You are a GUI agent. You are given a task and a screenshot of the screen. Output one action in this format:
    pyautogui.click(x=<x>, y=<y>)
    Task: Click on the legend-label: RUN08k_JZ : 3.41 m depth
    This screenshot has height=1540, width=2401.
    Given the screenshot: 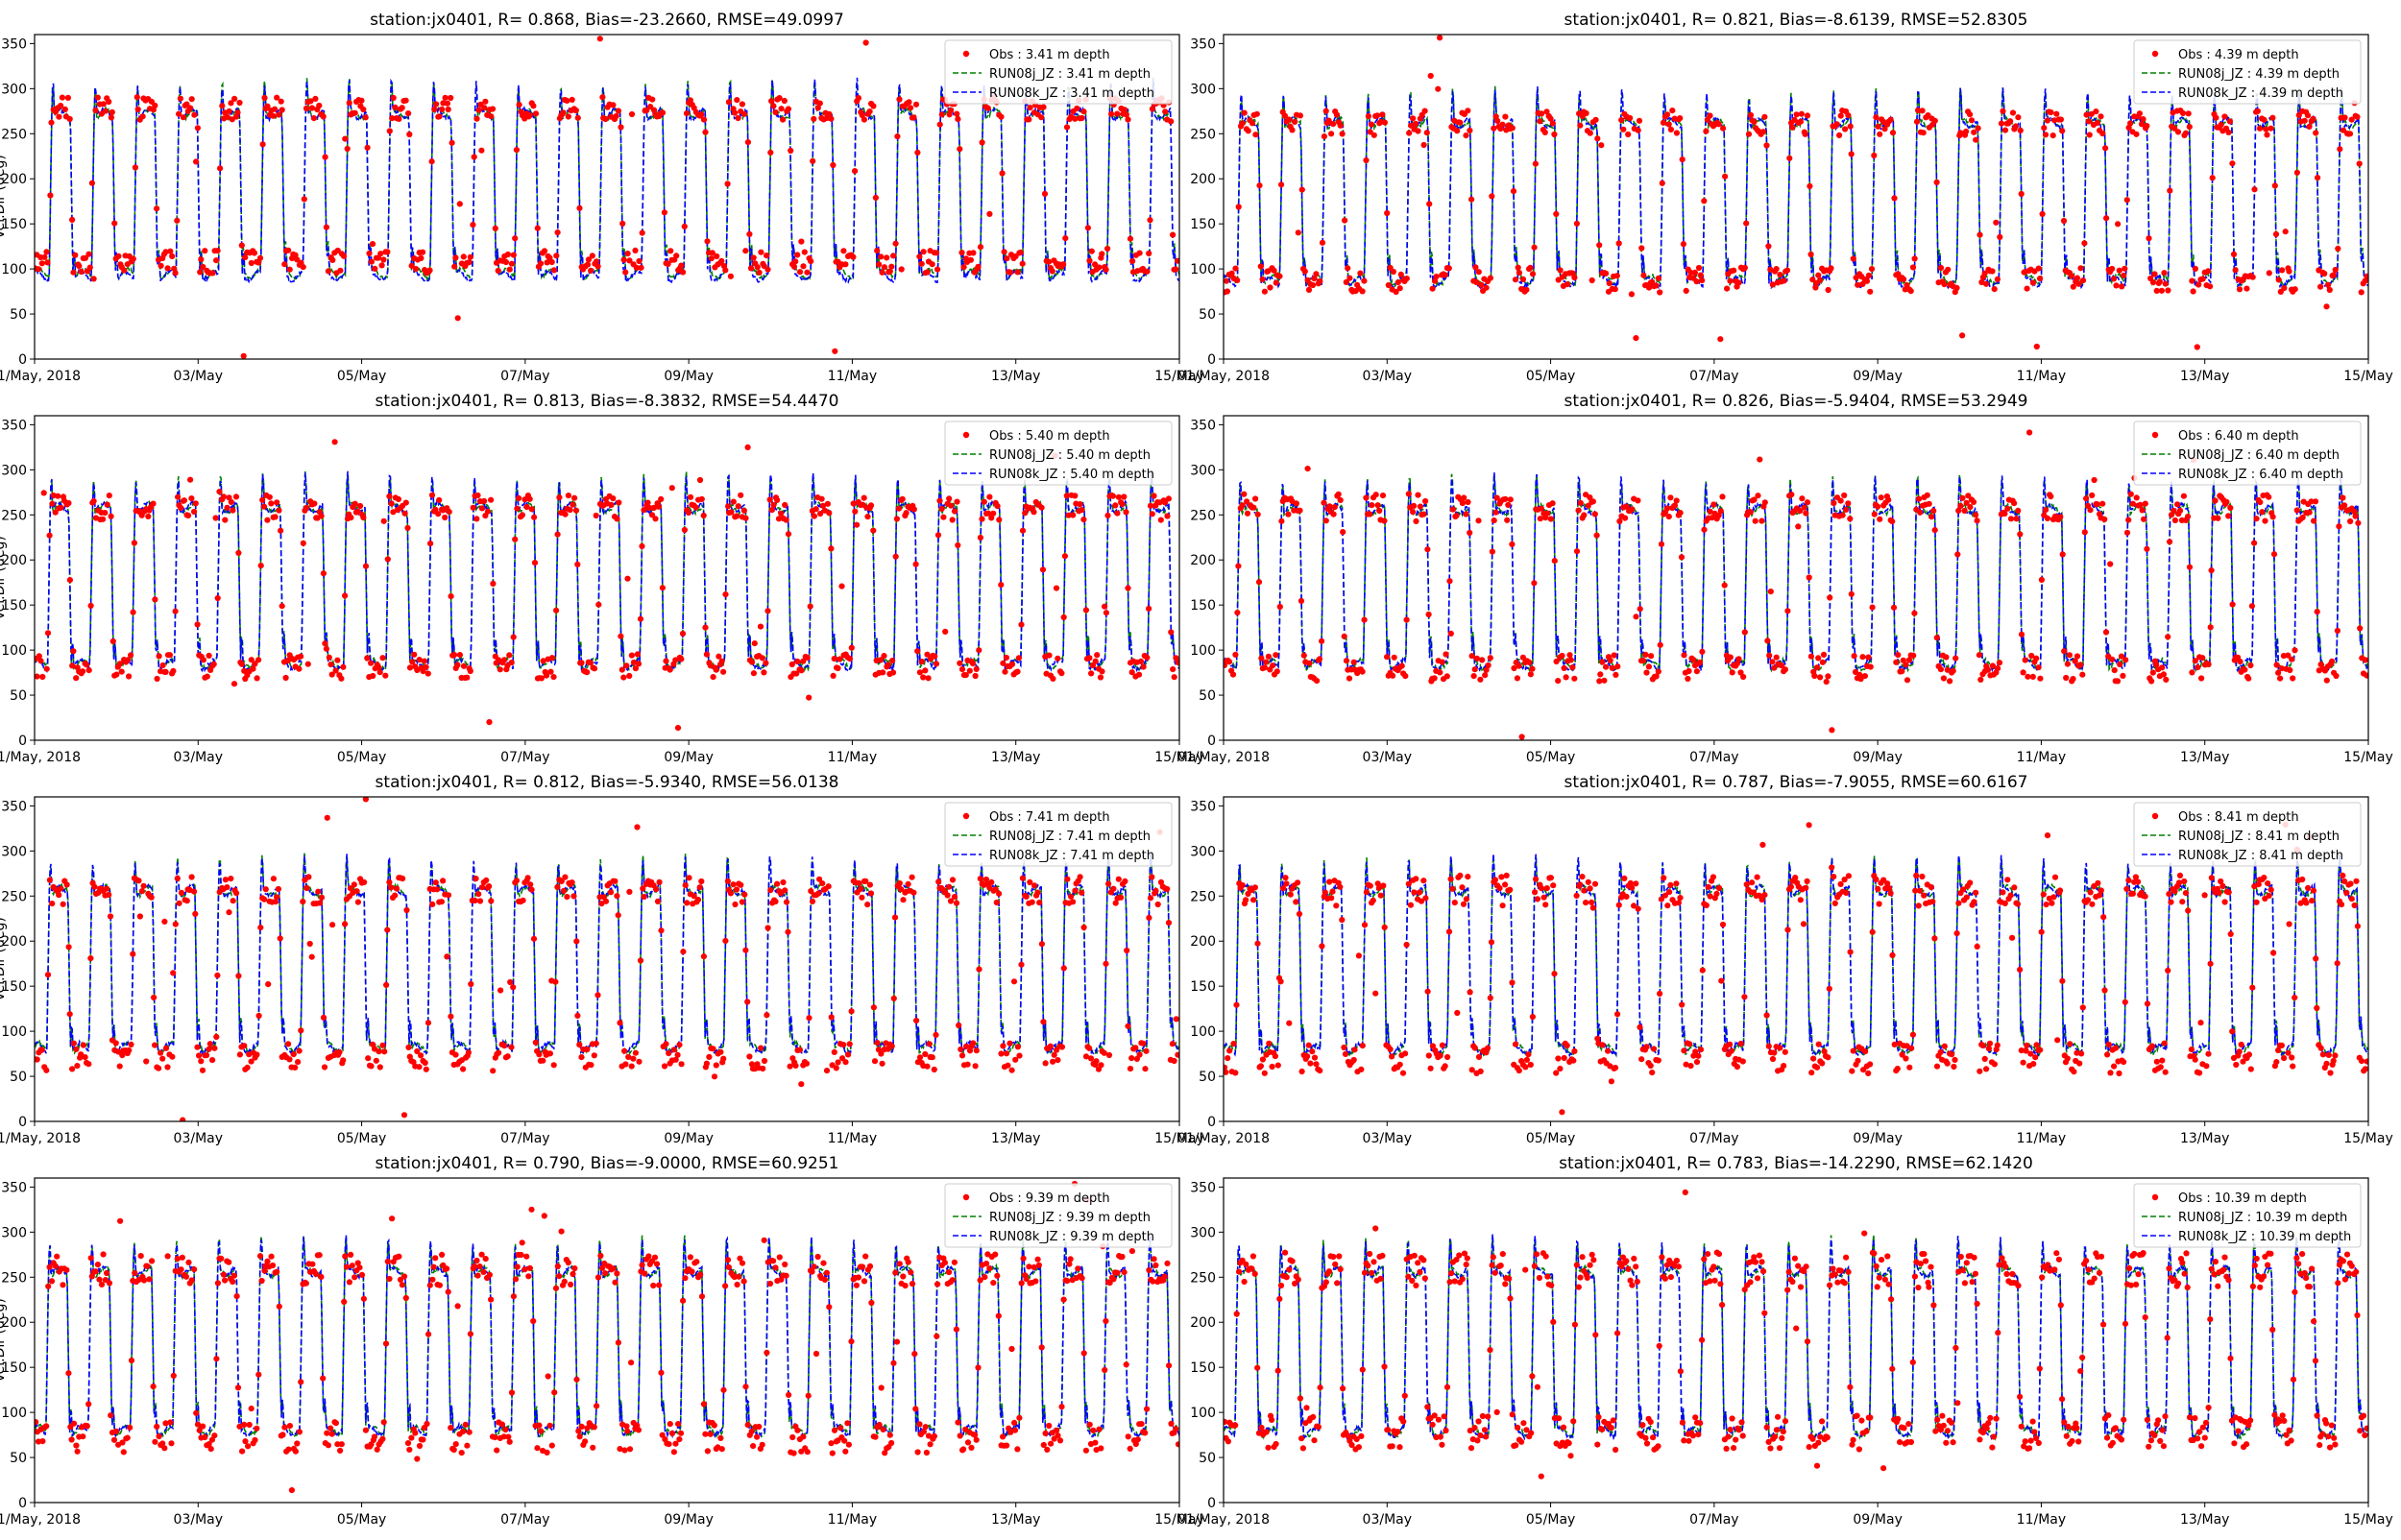 What is the action you would take?
    pyautogui.click(x=1071, y=93)
    